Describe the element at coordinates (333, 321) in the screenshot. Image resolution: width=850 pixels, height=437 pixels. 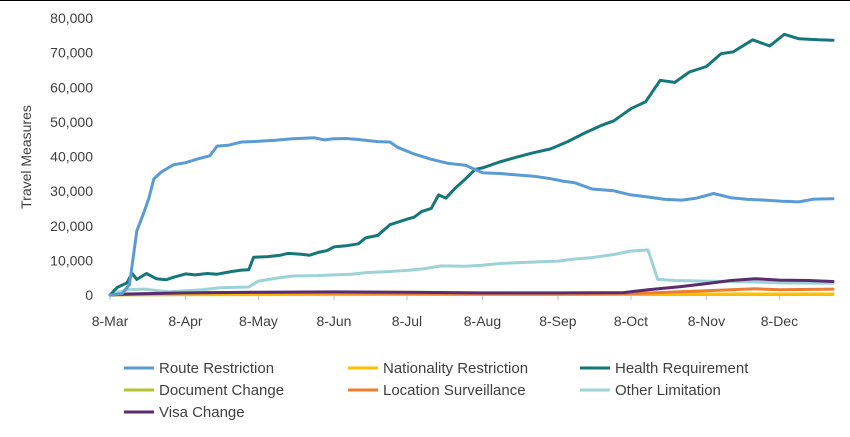
I see `x-tick-label: 8-Jun` at that location.